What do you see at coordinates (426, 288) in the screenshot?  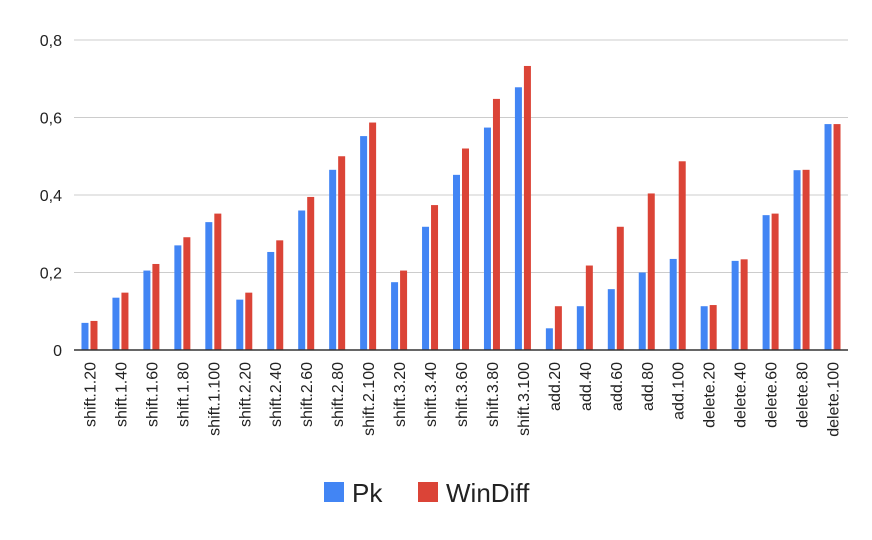 I see `bar-pk-shift.3.40` at bounding box center [426, 288].